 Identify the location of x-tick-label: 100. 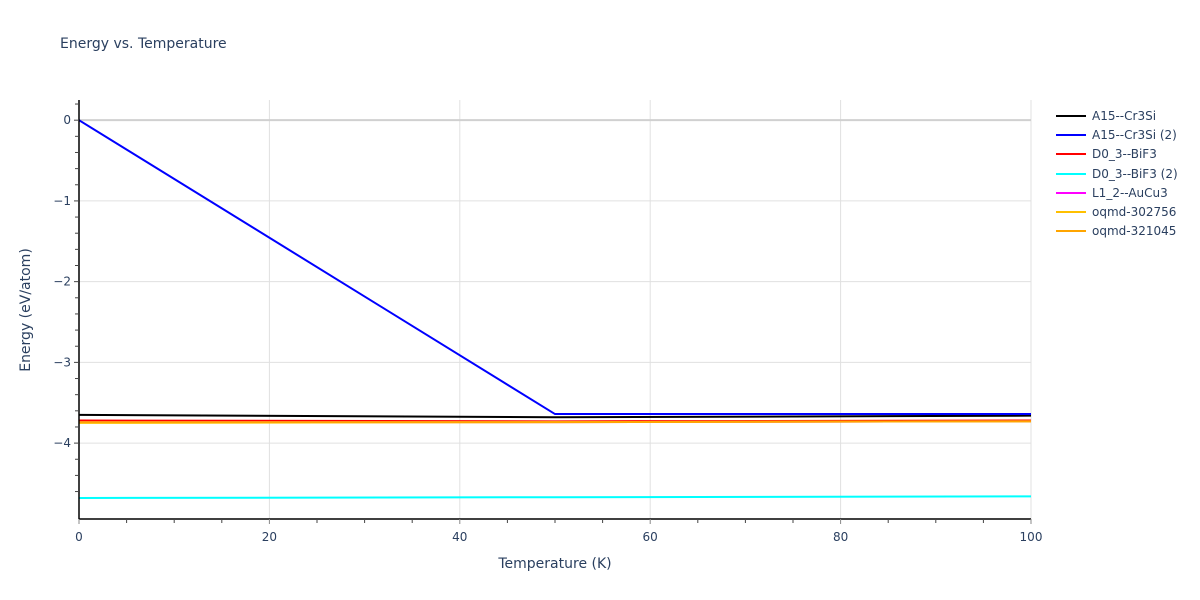
(1031, 537).